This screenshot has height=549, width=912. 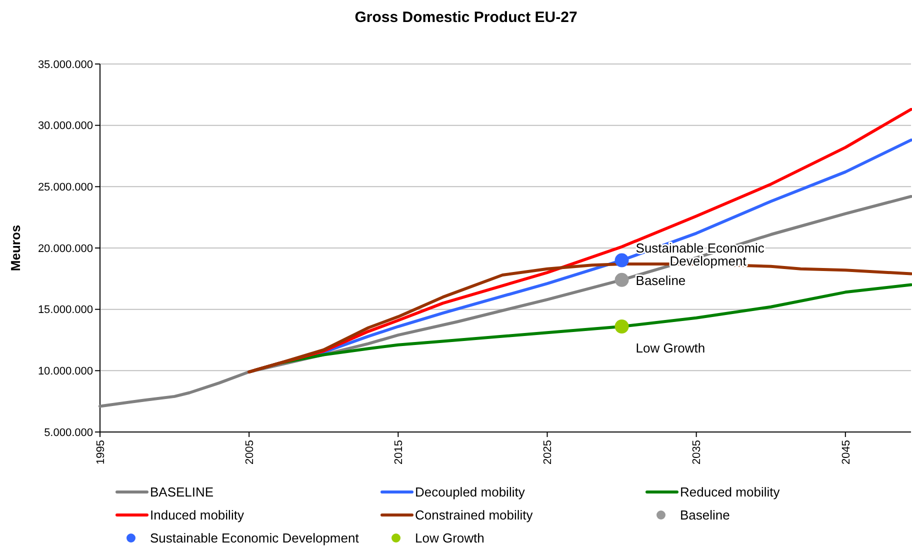 I want to click on y-tick-label: 25.000.000, so click(x=65, y=188).